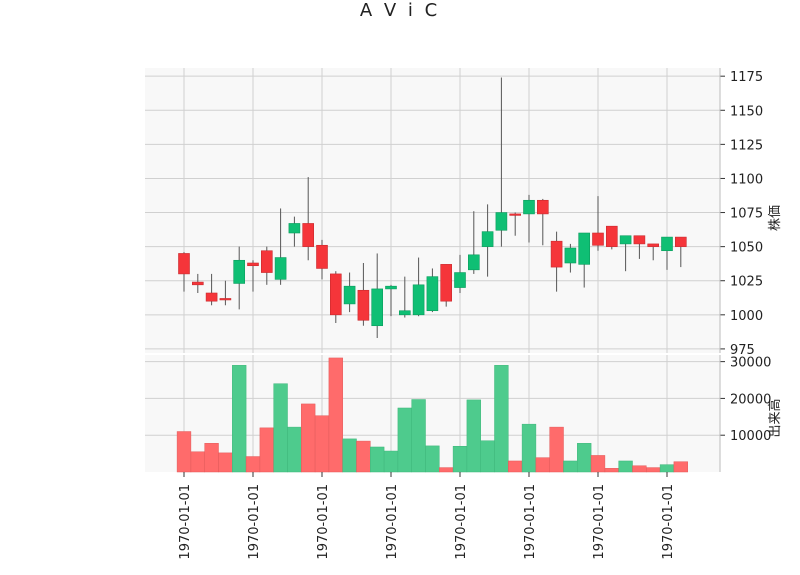 The height and width of the screenshot is (575, 800). Describe the element at coordinates (746, 248) in the screenshot. I see `price-y-tick-label: 1050` at that location.